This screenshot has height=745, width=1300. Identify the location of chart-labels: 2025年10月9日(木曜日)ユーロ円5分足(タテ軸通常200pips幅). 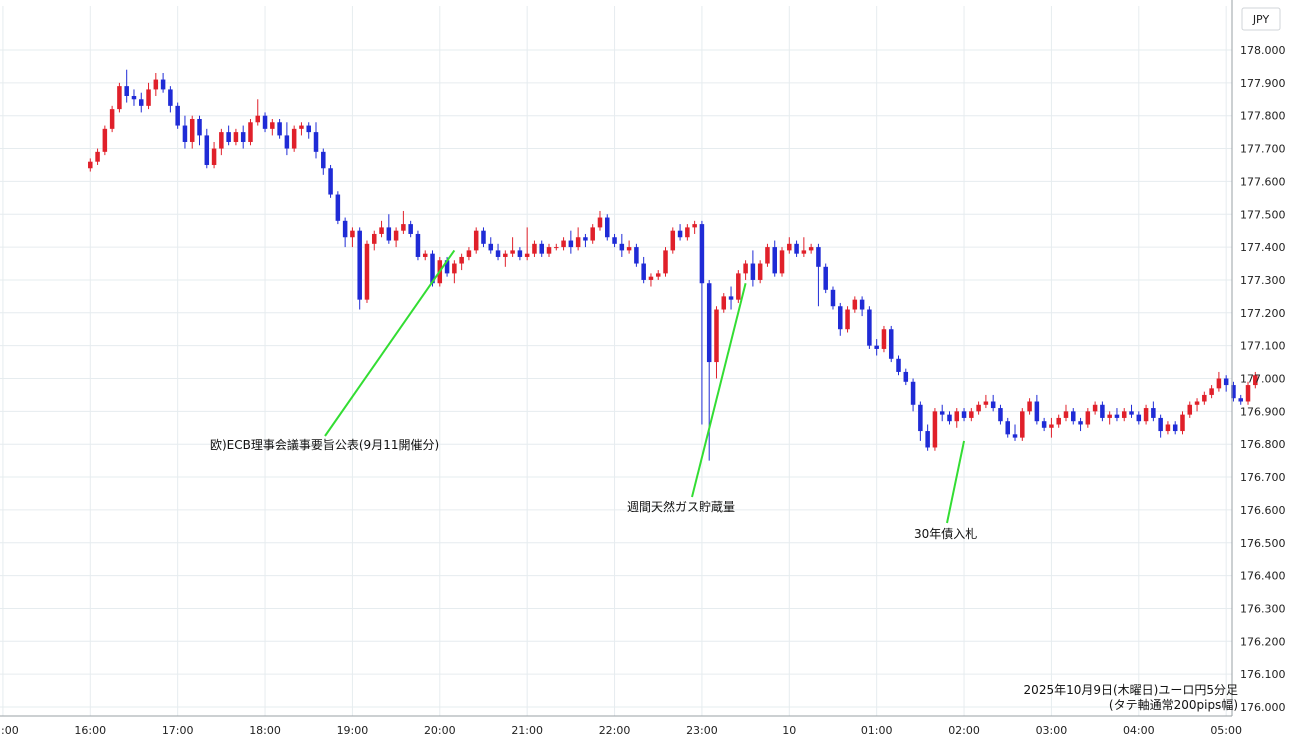
(1131, 697).